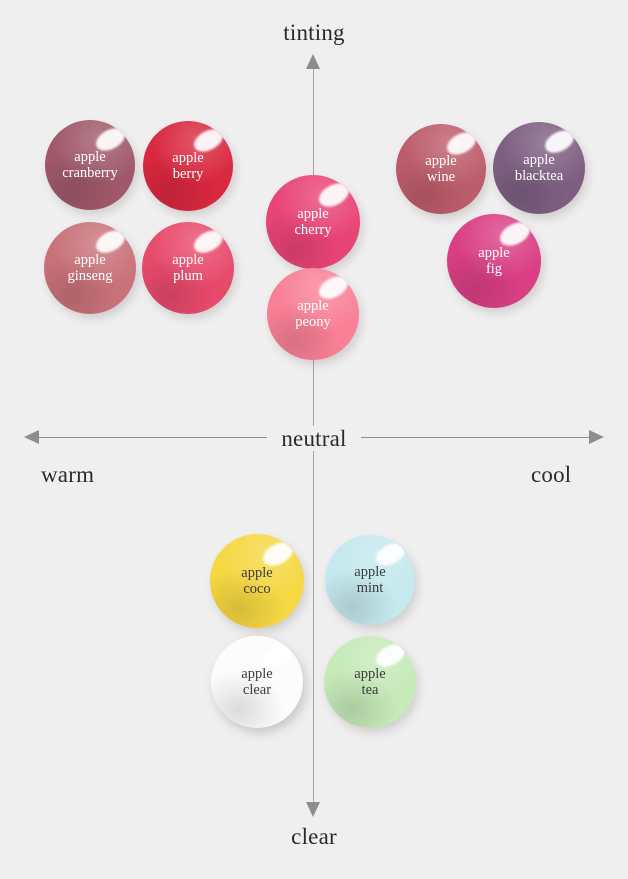 The width and height of the screenshot is (628, 879). What do you see at coordinates (596, 437) in the screenshot?
I see `arrow-right-icon` at bounding box center [596, 437].